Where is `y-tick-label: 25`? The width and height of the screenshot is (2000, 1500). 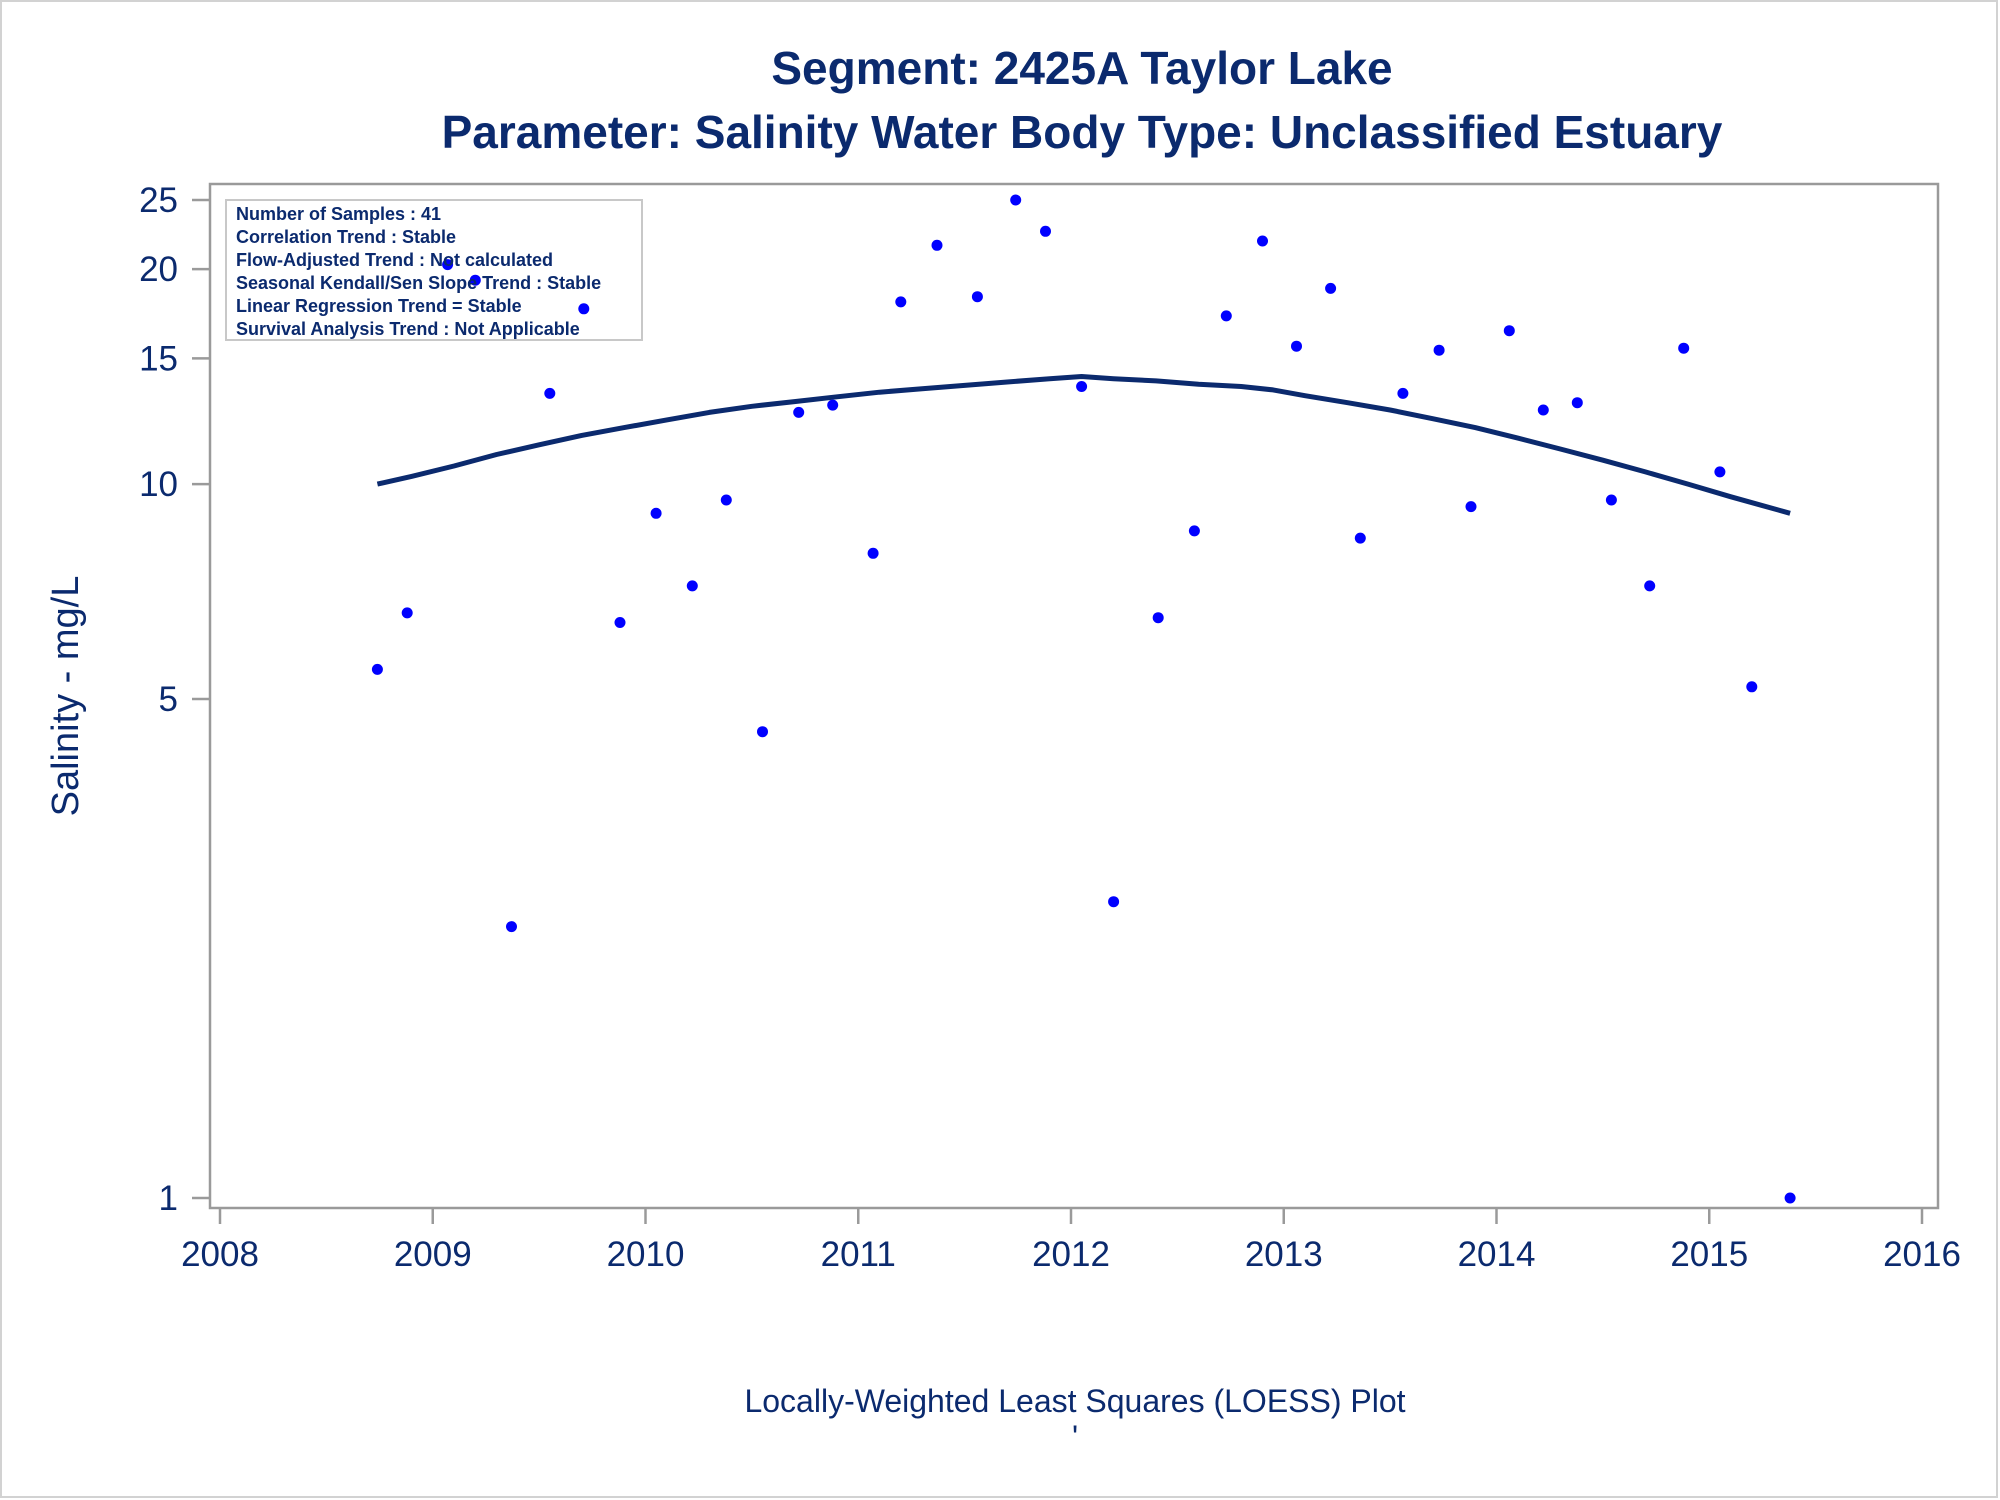 y-tick-label: 25 is located at coordinates (158, 200).